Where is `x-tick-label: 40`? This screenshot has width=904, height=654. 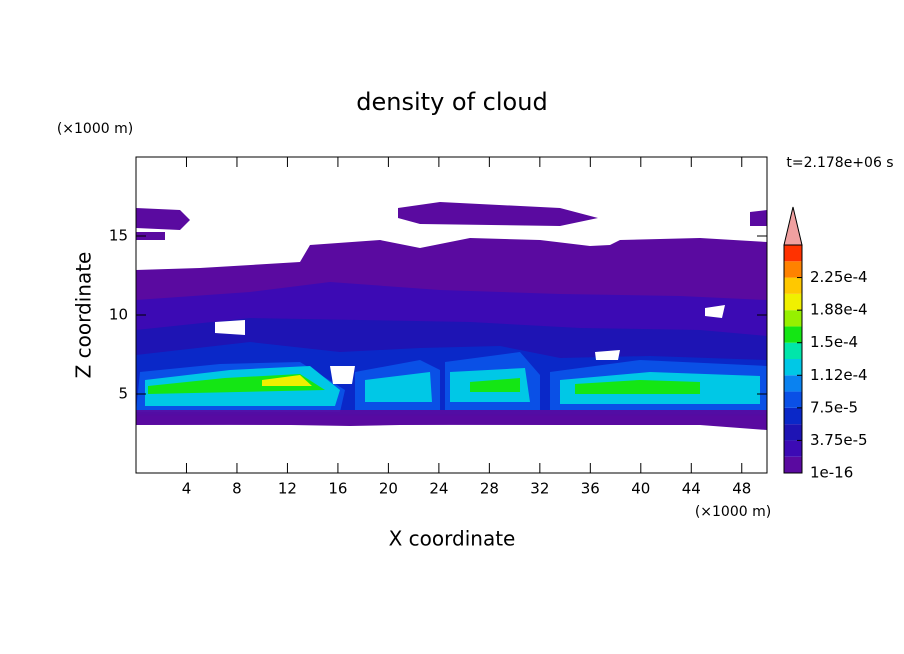
x-tick-label: 40 is located at coordinates (640, 489).